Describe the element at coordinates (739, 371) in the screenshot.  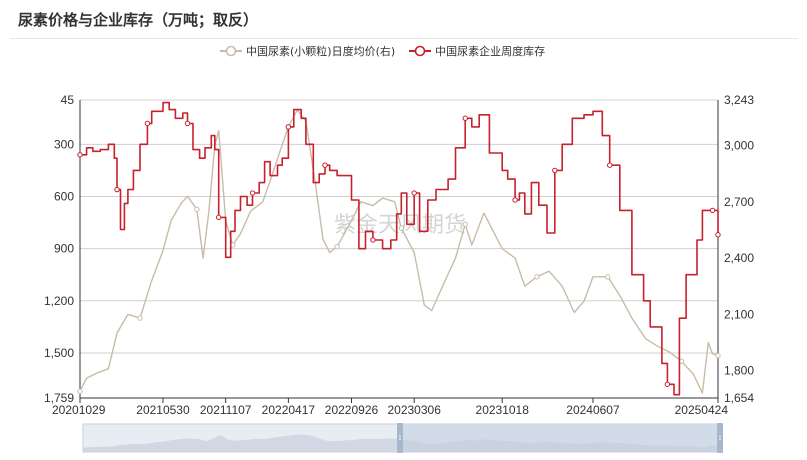
I see `right-axis-tick-label: 1,800` at that location.